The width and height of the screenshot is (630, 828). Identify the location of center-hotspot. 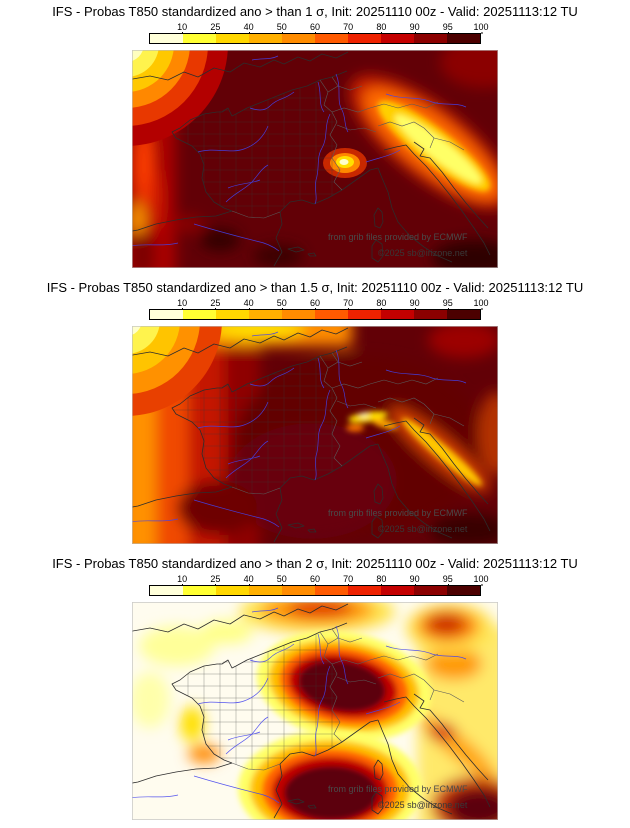
(345, 163).